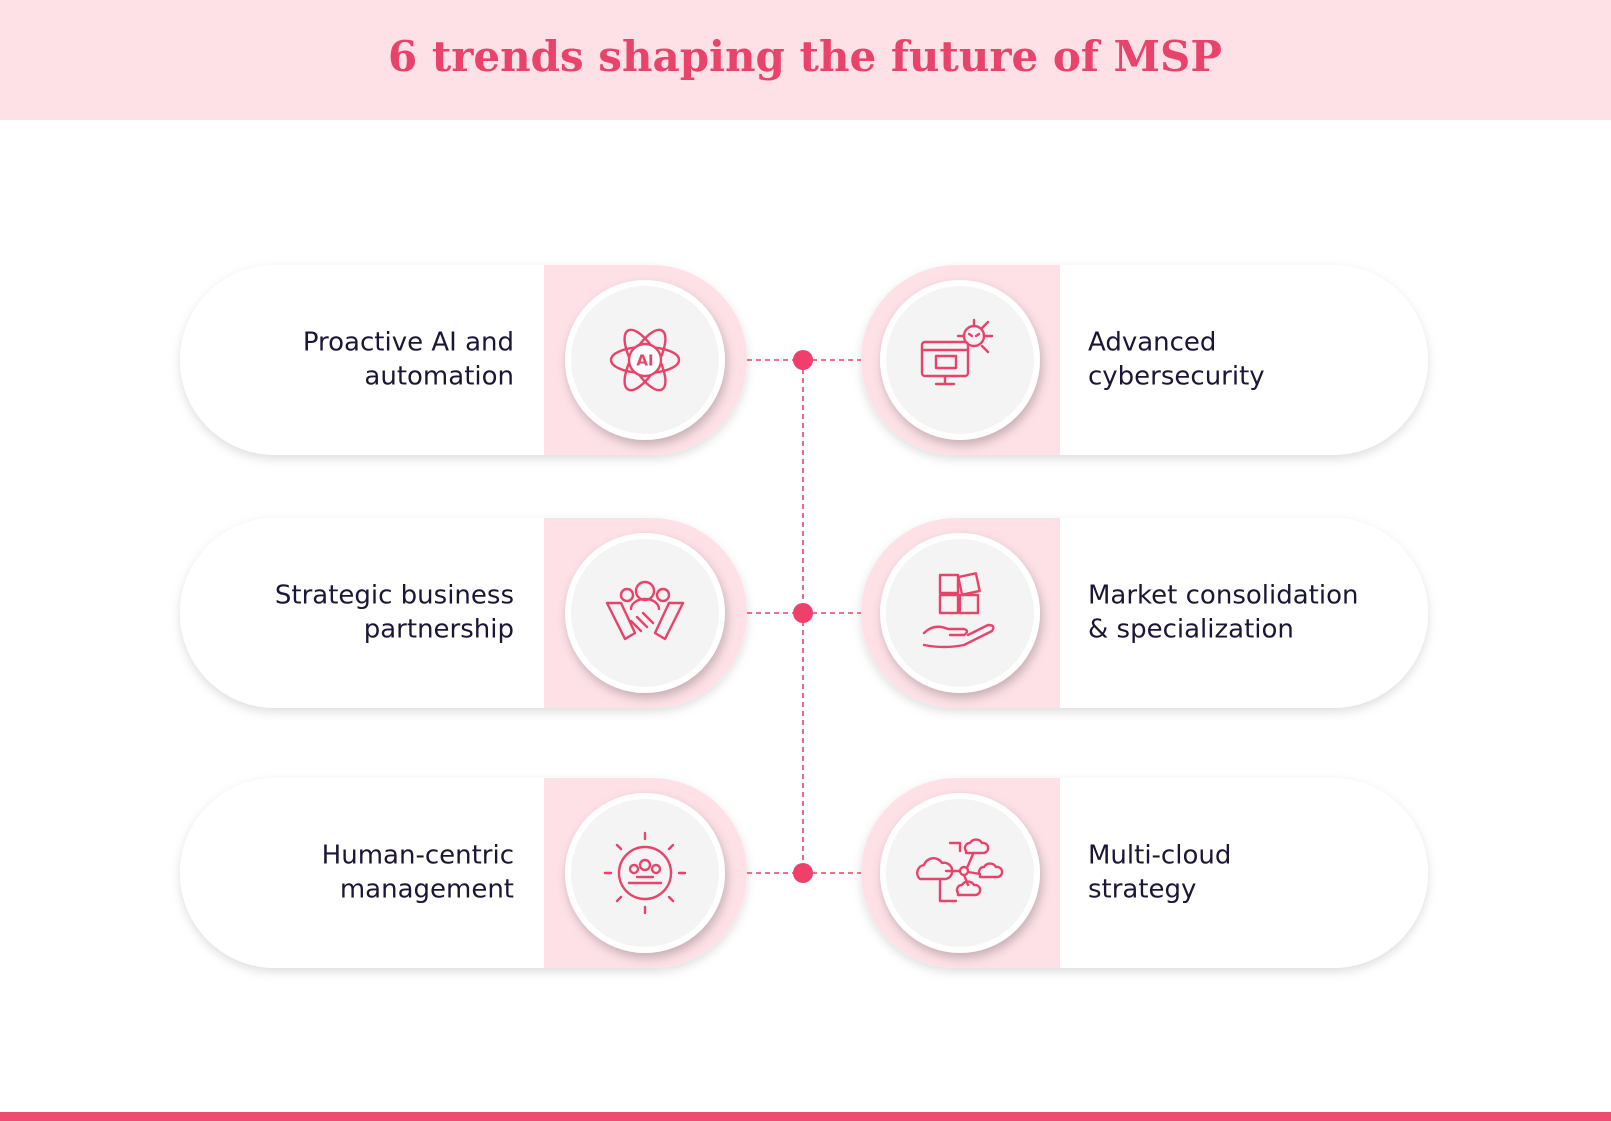 This screenshot has height=1121, width=1611. I want to click on trend-label: management, so click(427, 890).